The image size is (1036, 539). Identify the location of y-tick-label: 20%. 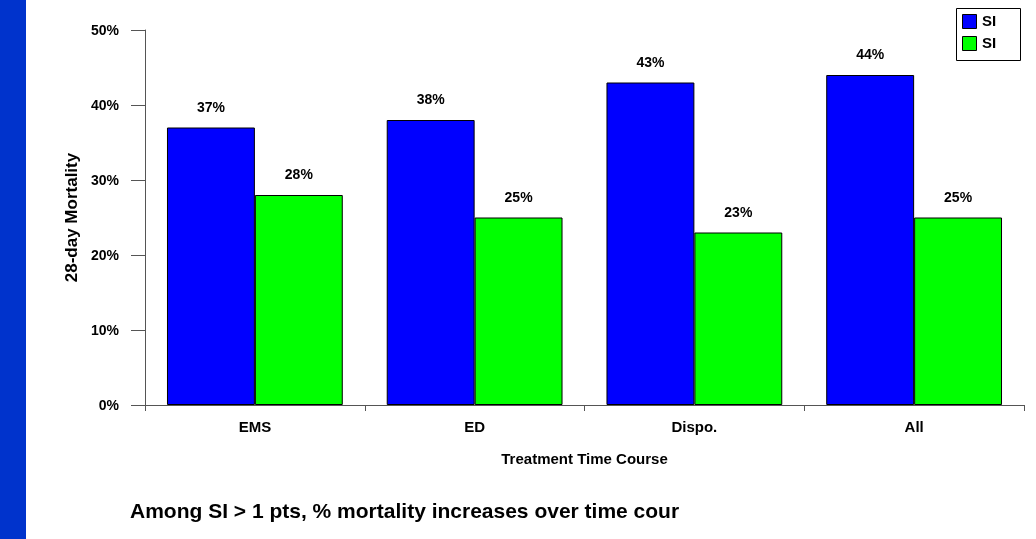
(105, 255).